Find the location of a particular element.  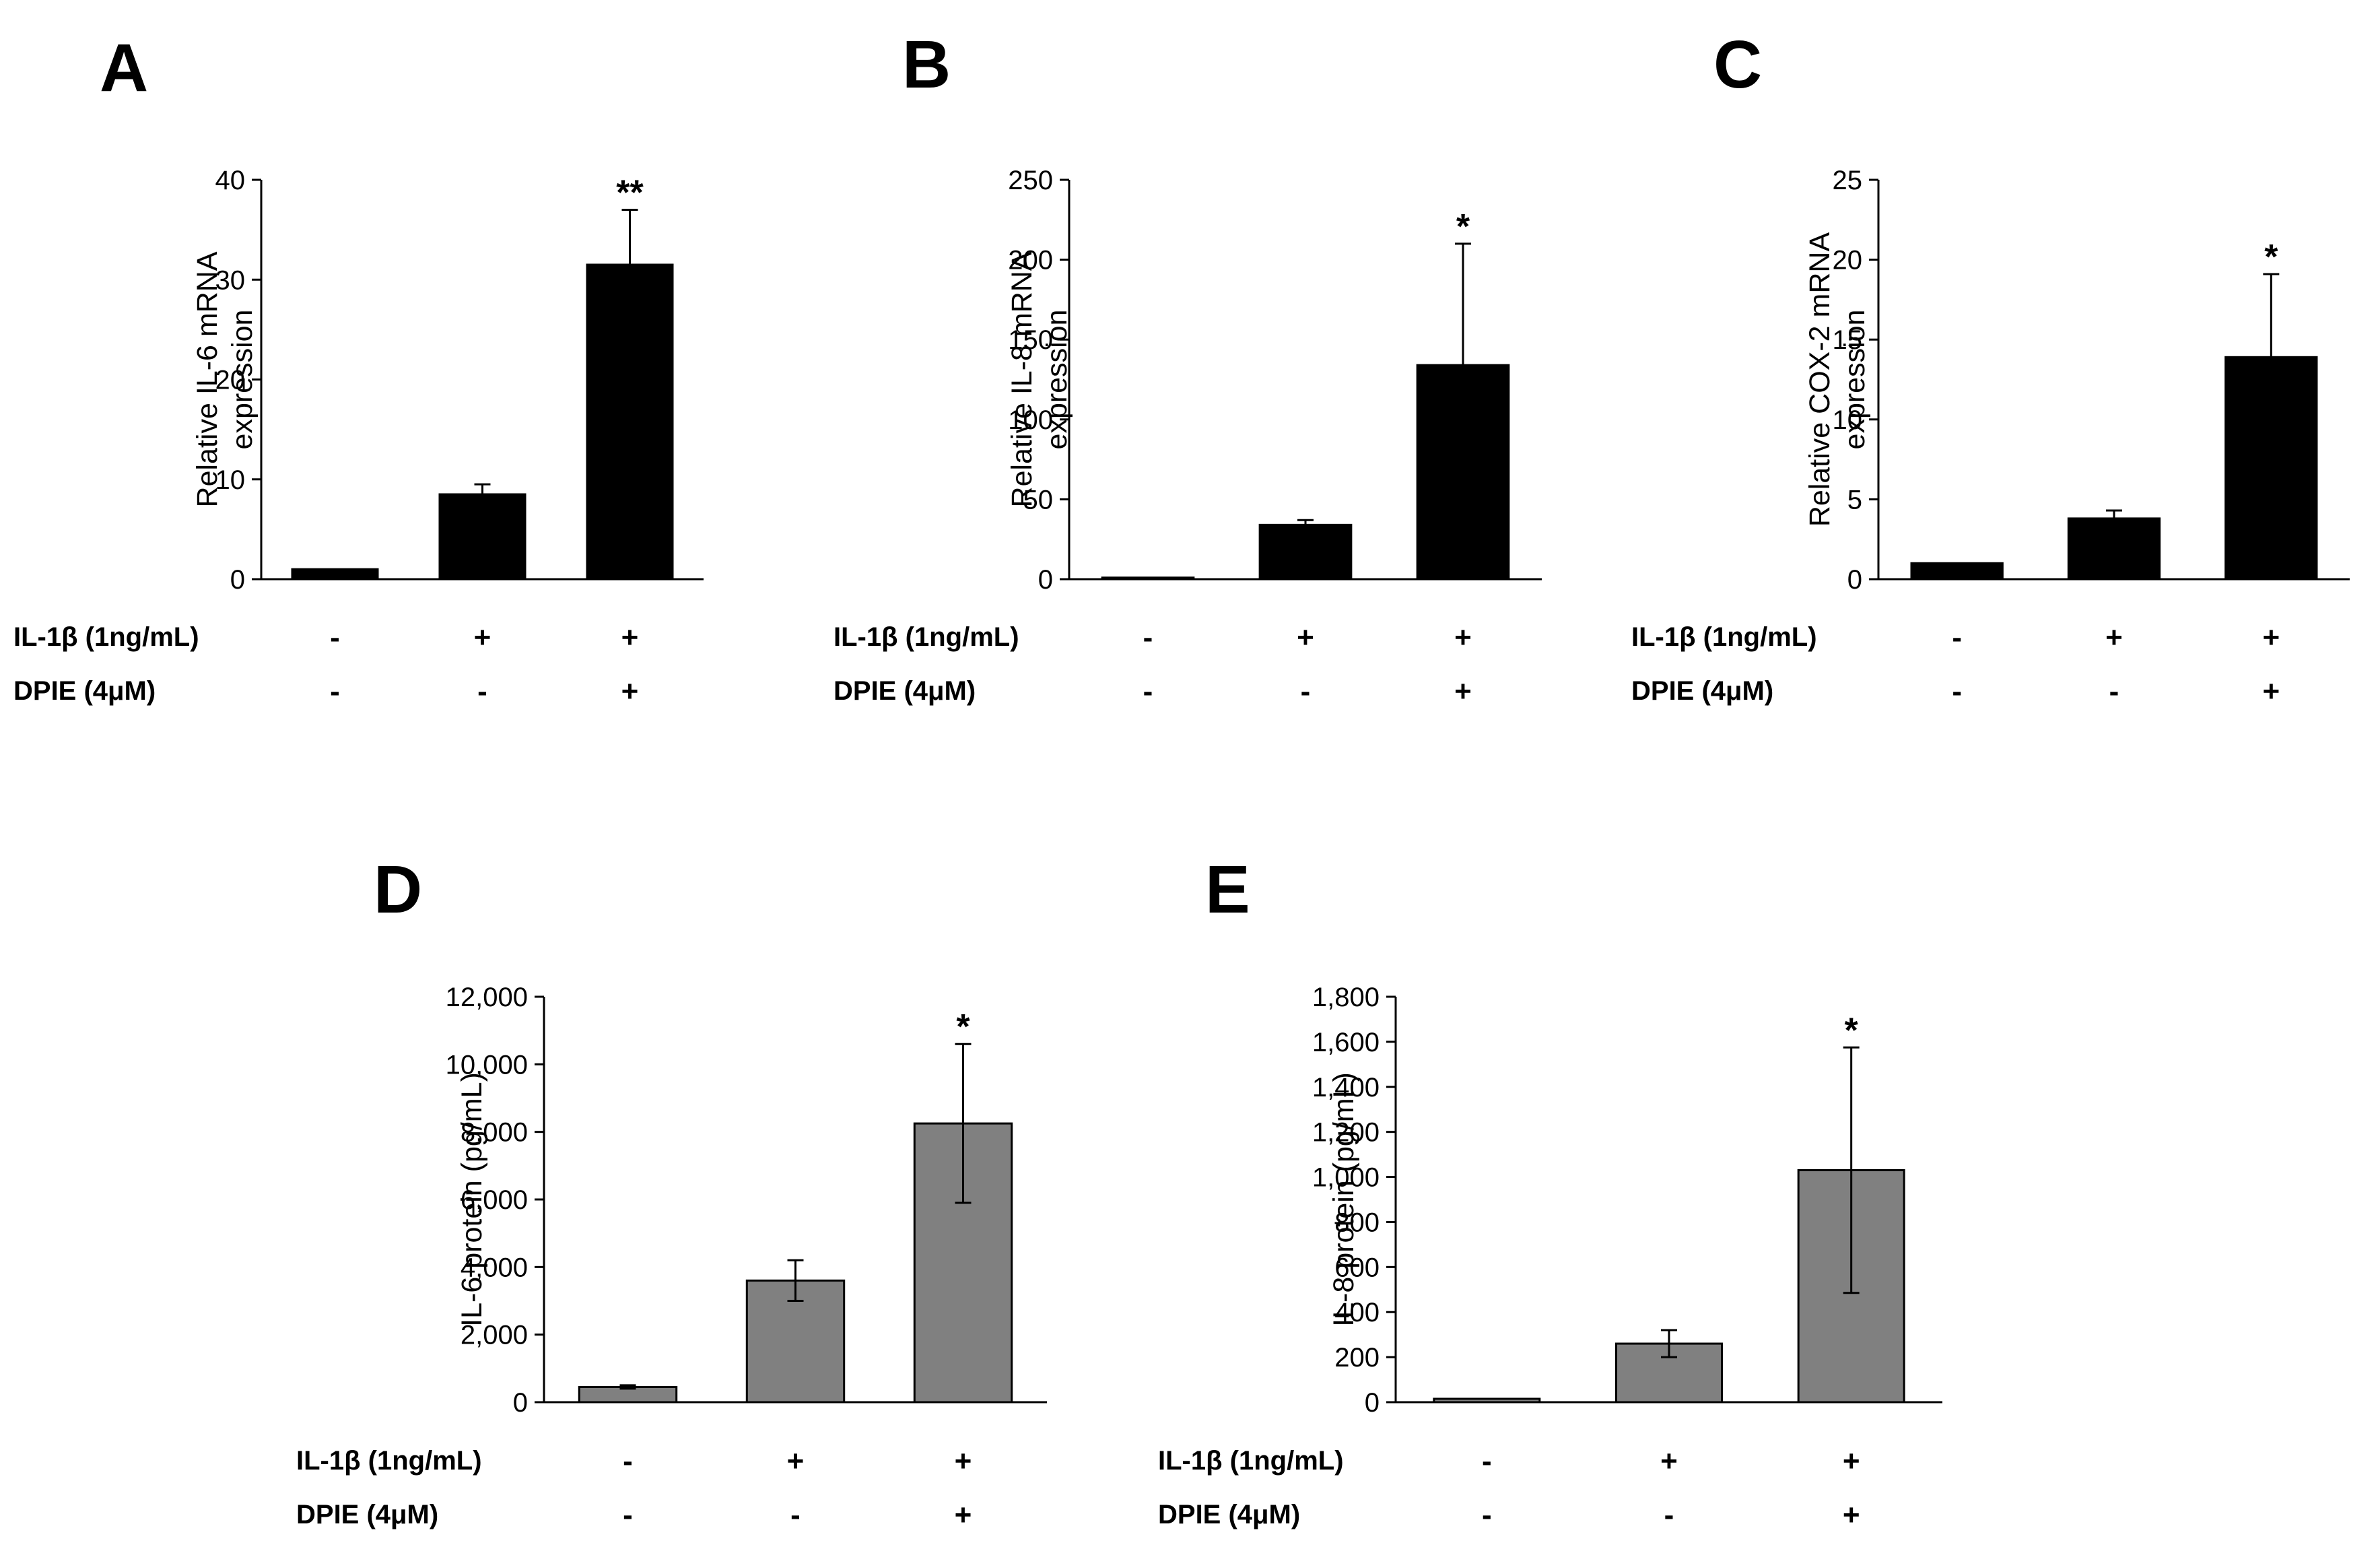

y-tick-label: 50 is located at coordinates (1039, 500).